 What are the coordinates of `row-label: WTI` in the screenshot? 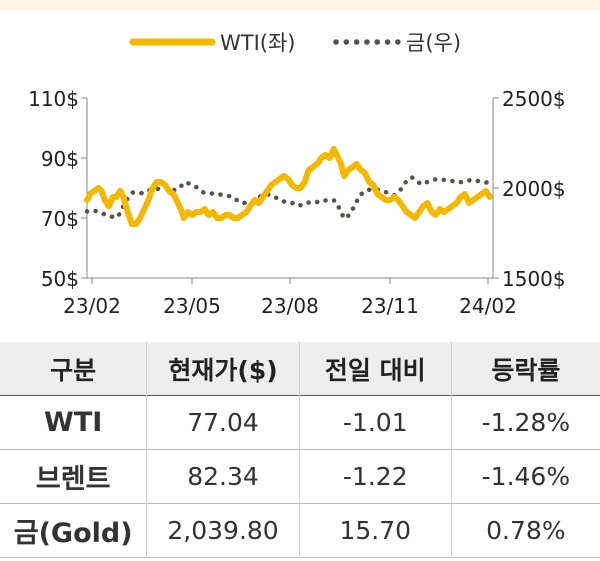 It's located at (73, 422).